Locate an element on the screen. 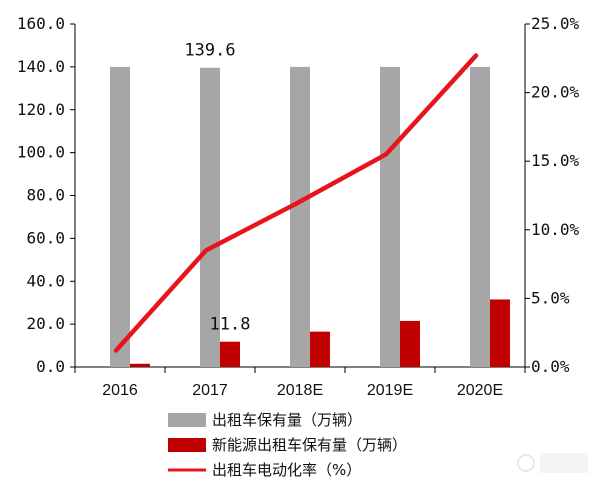  legend-label-electrification: 出租车电动化率（%） is located at coordinates (286, 470).